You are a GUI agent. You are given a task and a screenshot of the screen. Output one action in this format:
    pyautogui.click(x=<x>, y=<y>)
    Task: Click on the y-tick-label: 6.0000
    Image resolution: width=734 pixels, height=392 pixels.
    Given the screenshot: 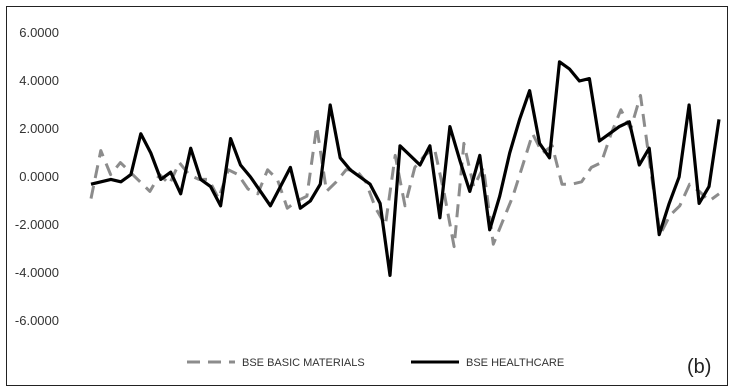 What is the action you would take?
    pyautogui.click(x=39, y=32)
    